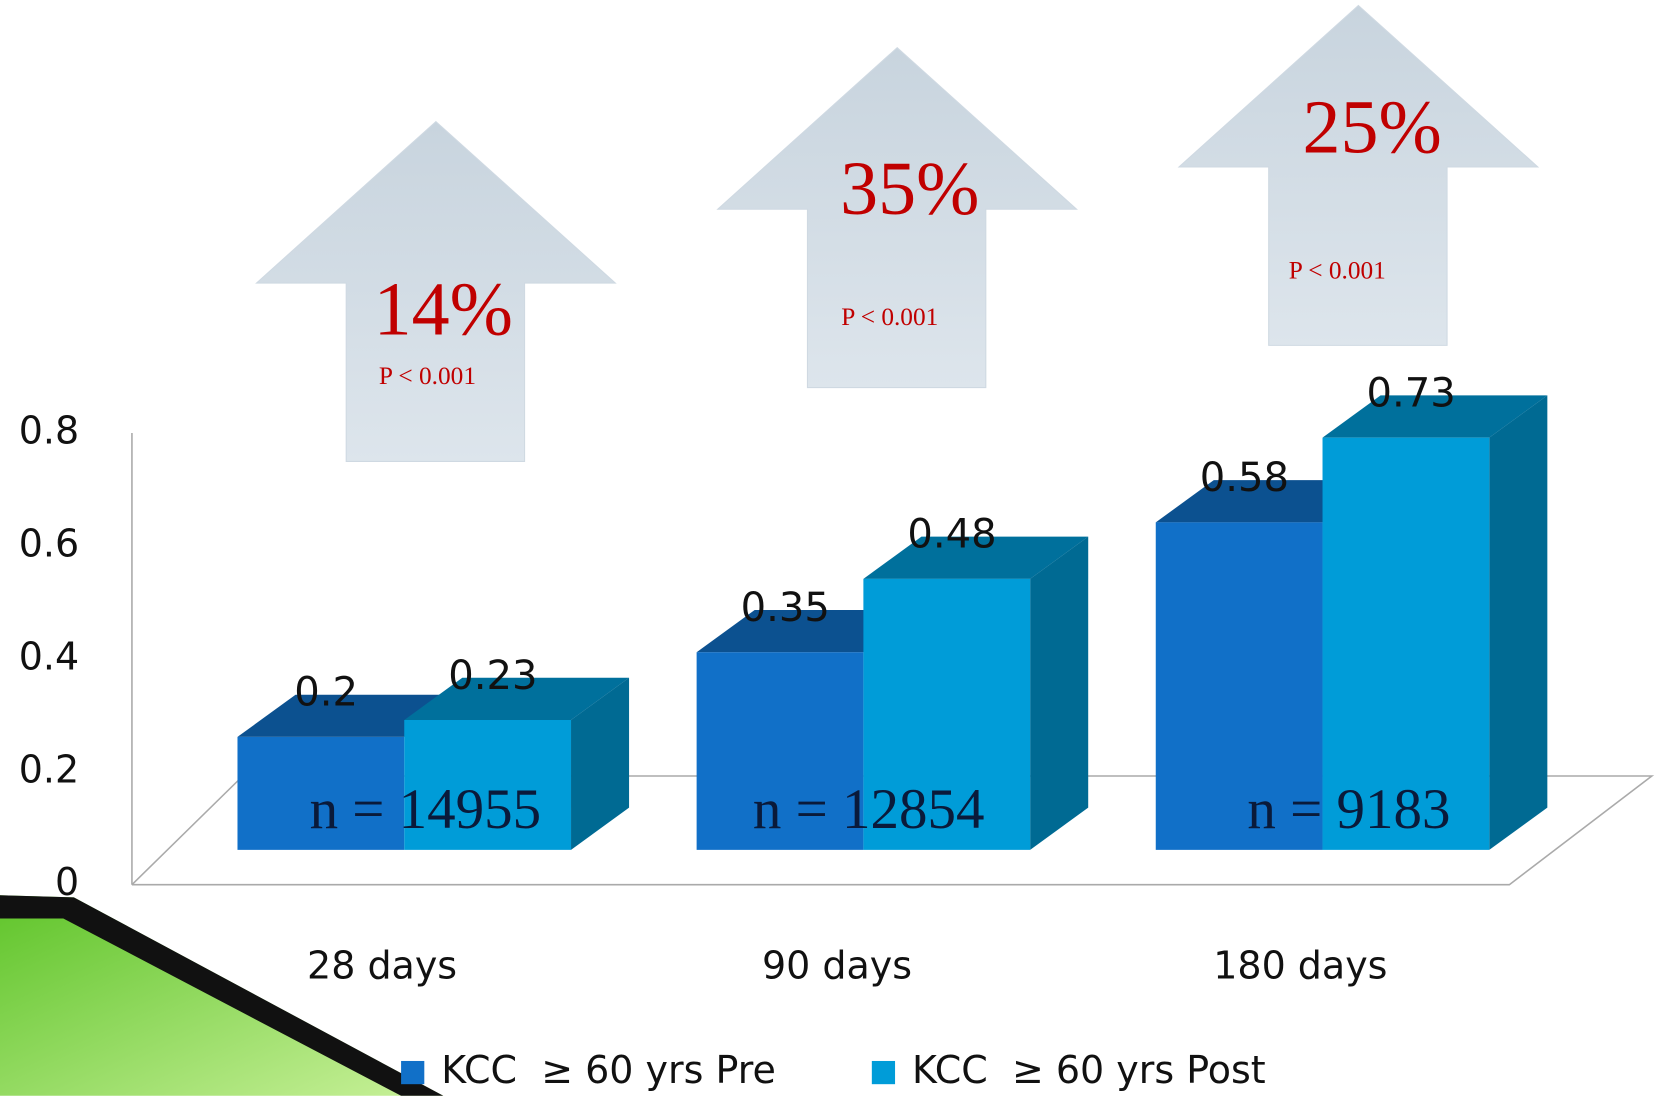 The height and width of the screenshot is (1096, 1655). Describe the element at coordinates (1371, 128) in the screenshot. I see `change-label: 25%` at that location.